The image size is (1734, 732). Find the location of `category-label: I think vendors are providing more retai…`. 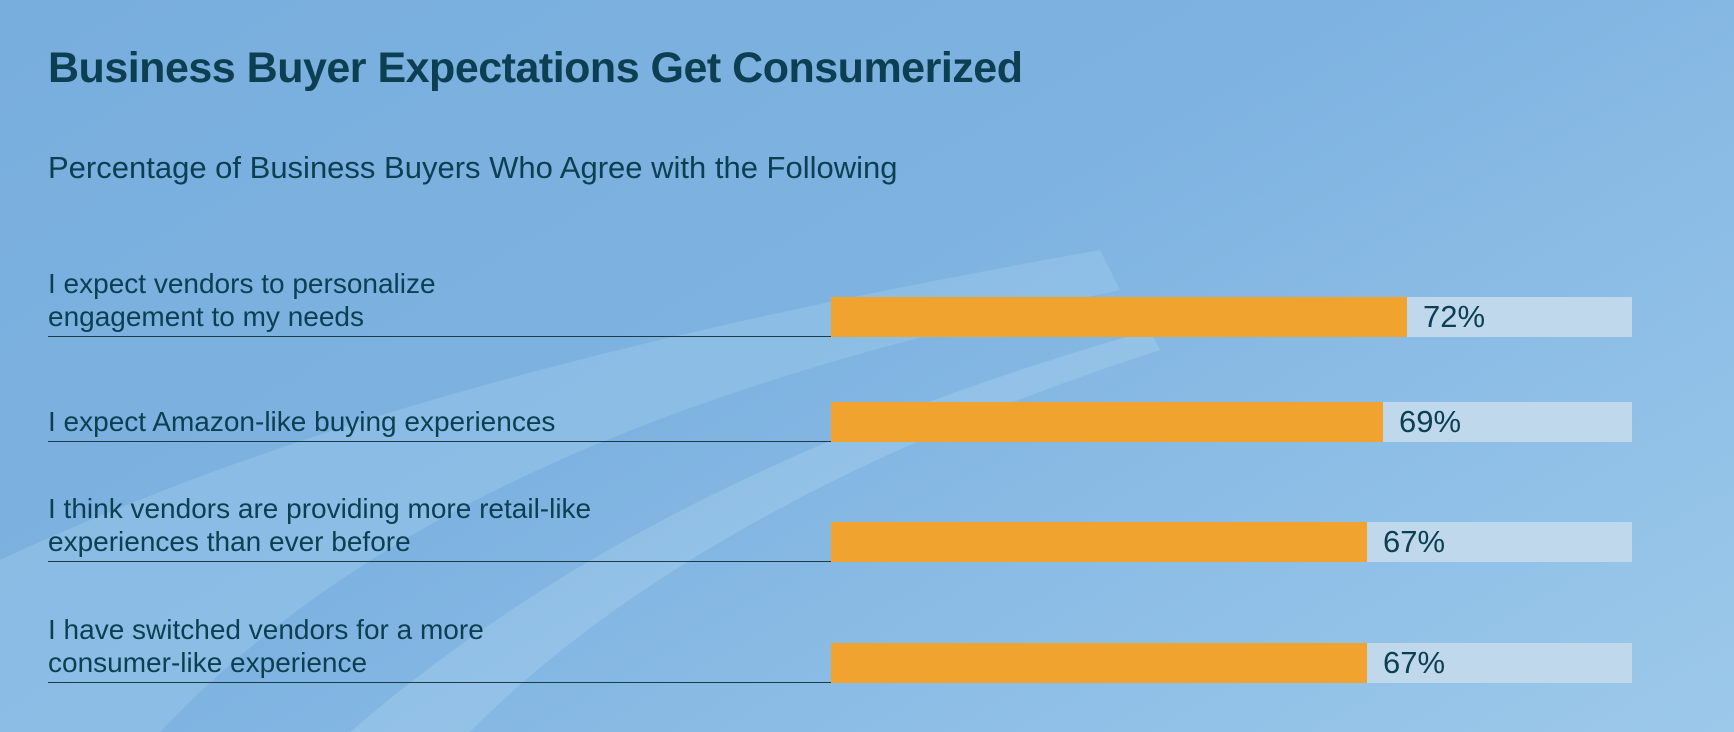

category-label: I think vendors are providing more retai… is located at coordinates (320, 525).